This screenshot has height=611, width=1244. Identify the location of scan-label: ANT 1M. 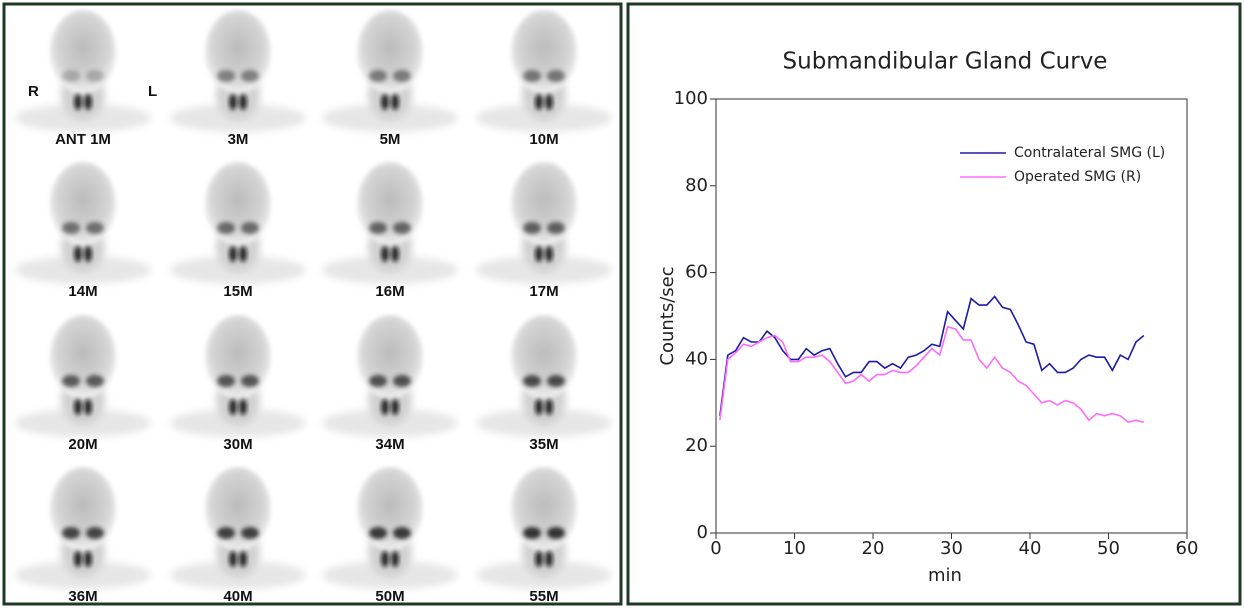
(83, 139).